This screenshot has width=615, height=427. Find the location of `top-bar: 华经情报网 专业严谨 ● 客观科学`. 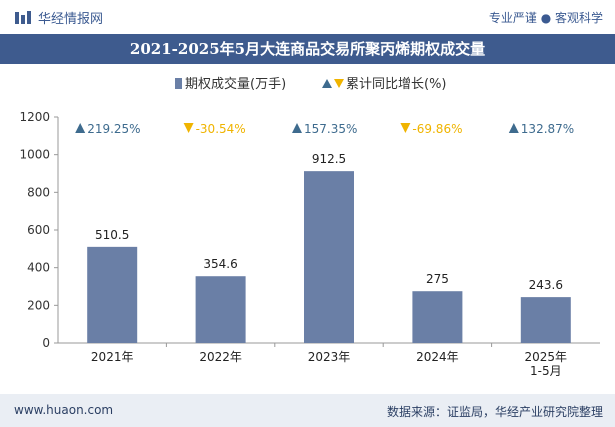

top-bar: 华经情报网 专业严谨 ● 客观科学 is located at coordinates (307, 17).